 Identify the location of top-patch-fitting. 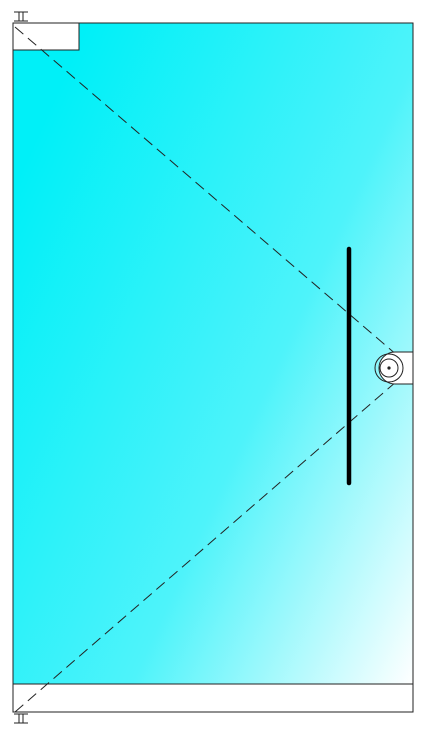
(46, 36).